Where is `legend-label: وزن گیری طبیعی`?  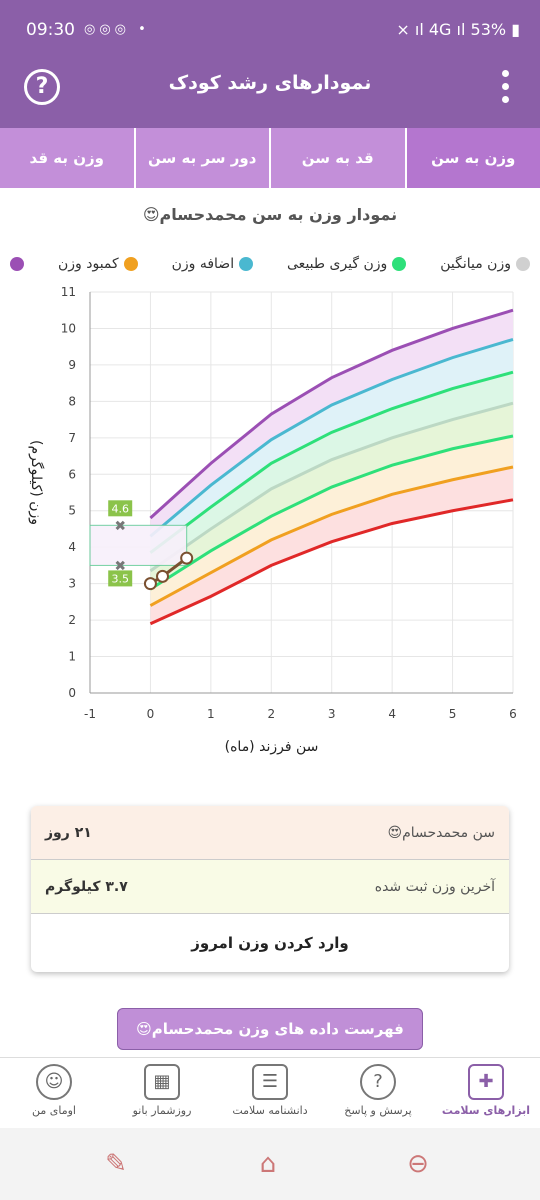 legend-label: وزن گیری طبیعی is located at coordinates (337, 264).